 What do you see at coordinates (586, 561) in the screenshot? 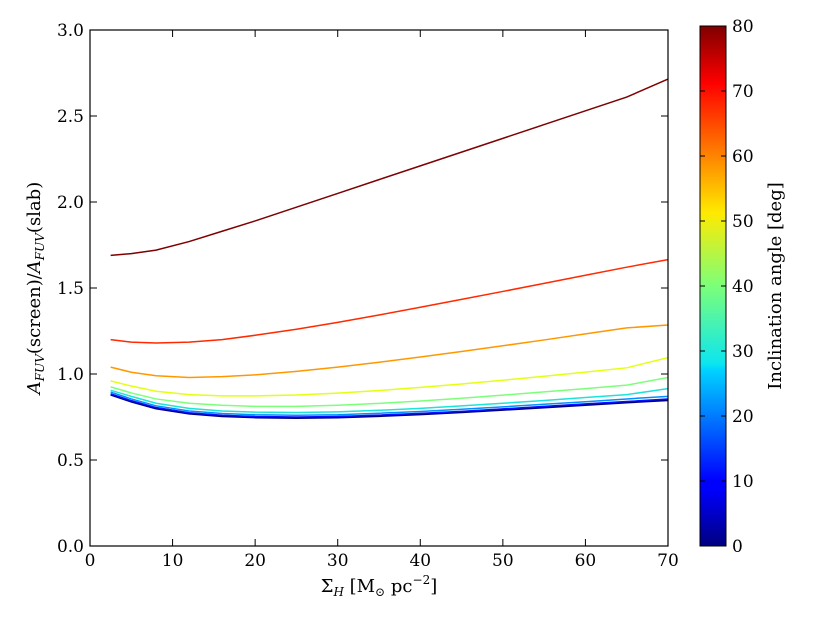
I see `x-tick-label: 60` at bounding box center [586, 561].